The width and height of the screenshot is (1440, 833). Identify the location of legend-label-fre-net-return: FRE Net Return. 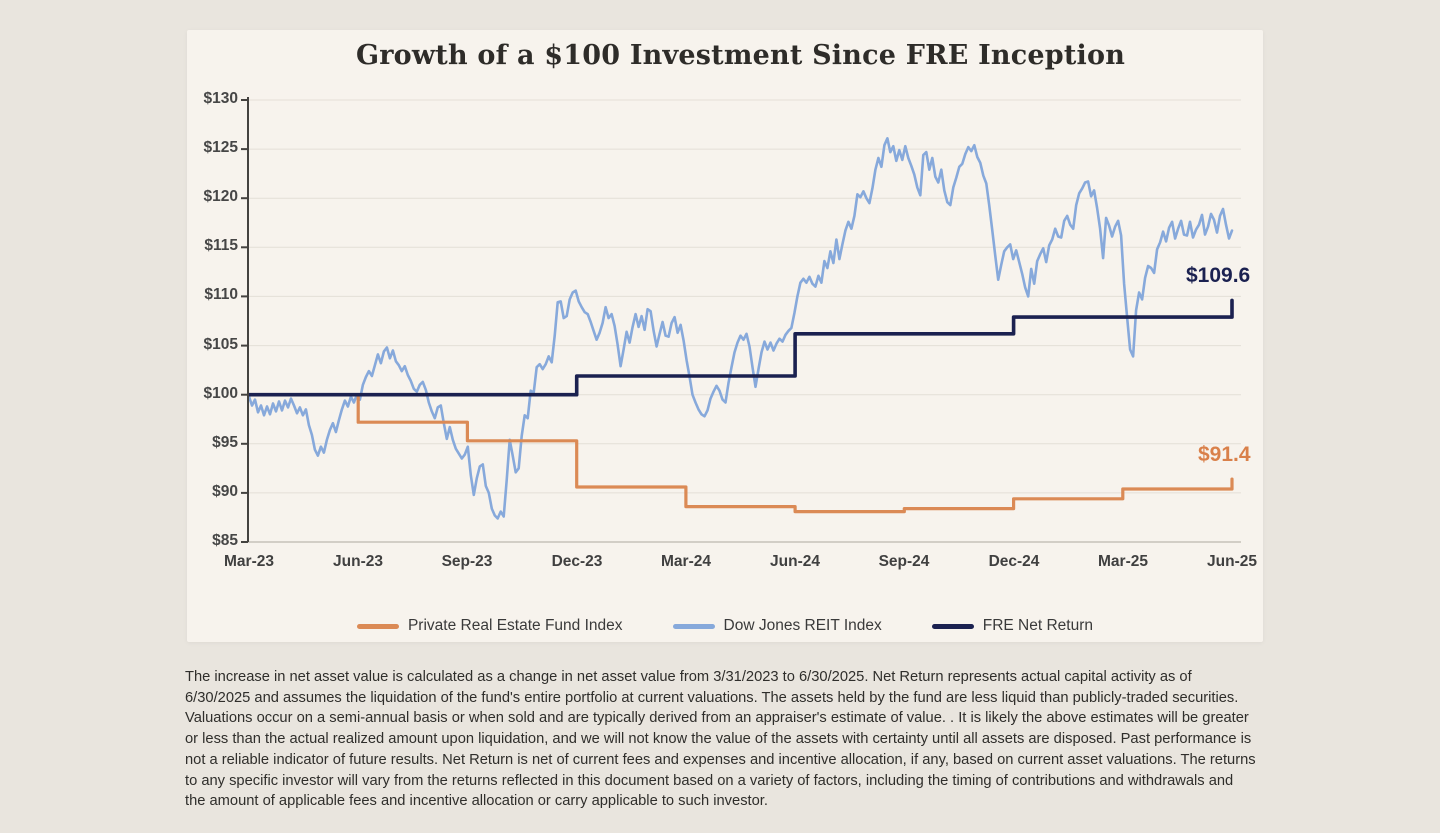
(1038, 625).